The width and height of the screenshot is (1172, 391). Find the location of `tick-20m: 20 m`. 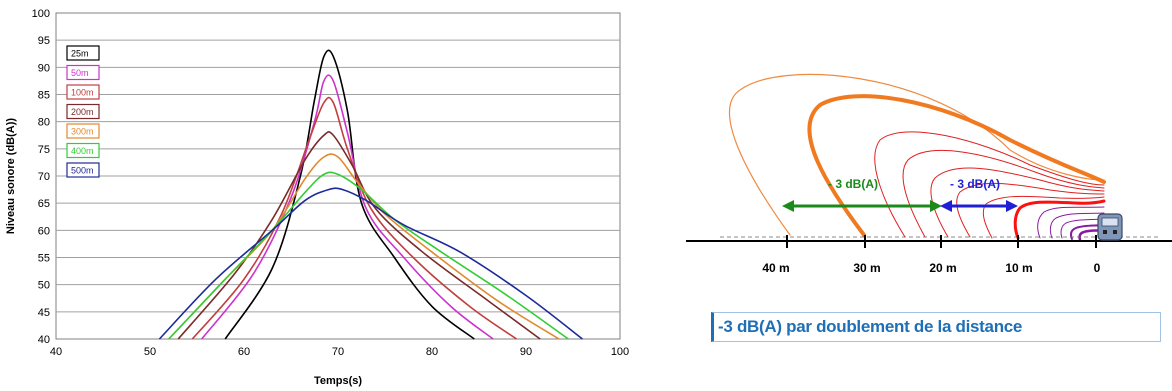

tick-20m: 20 m is located at coordinates (942, 268).